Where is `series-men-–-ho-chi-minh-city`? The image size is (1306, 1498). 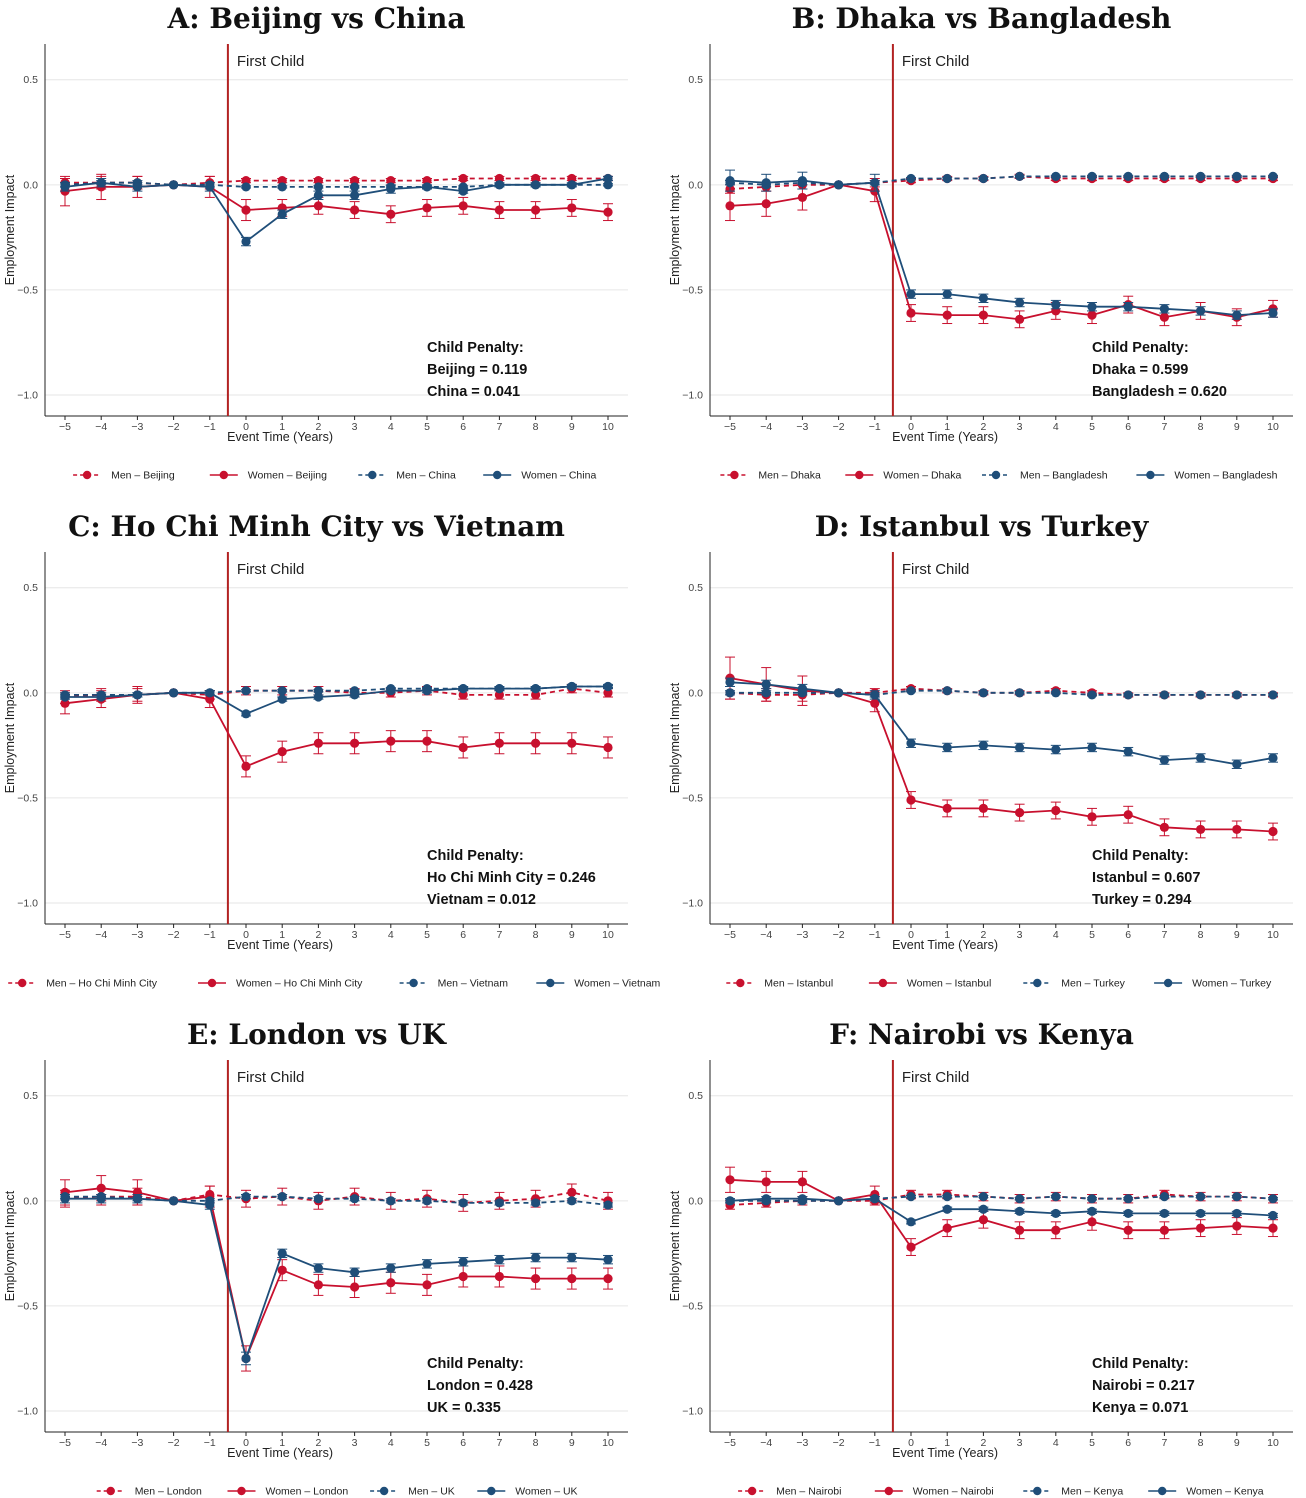 series-men-–-ho-chi-minh-city is located at coordinates (336, 693).